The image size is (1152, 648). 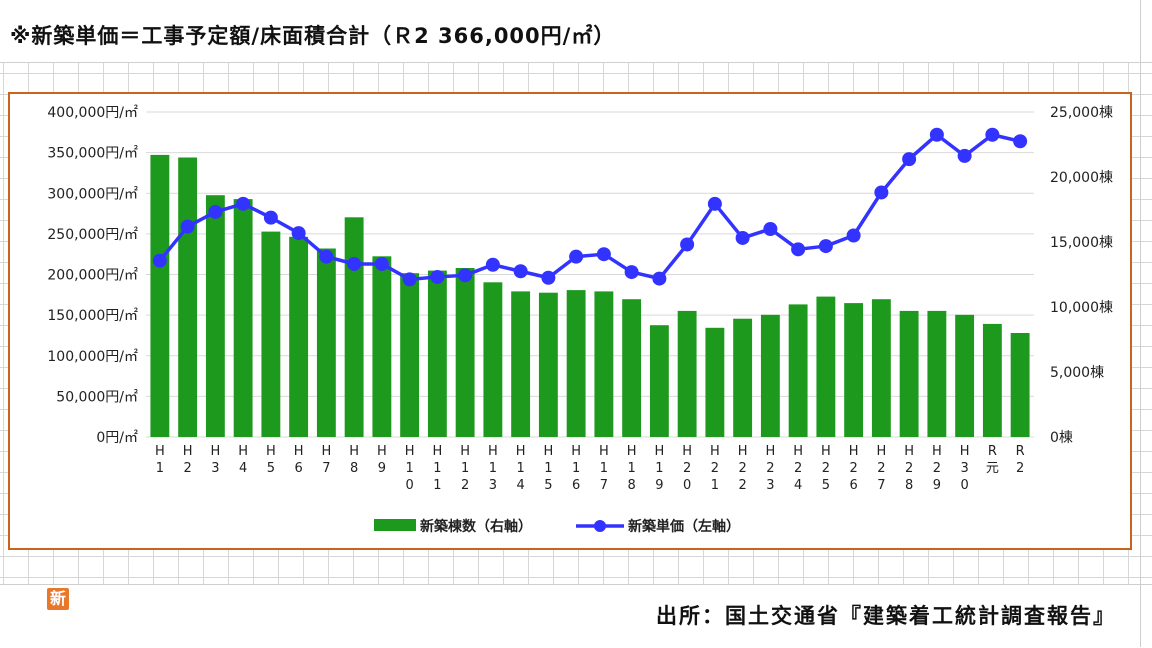 What do you see at coordinates (1020, 141) in the screenshot?
I see `point-R2` at bounding box center [1020, 141].